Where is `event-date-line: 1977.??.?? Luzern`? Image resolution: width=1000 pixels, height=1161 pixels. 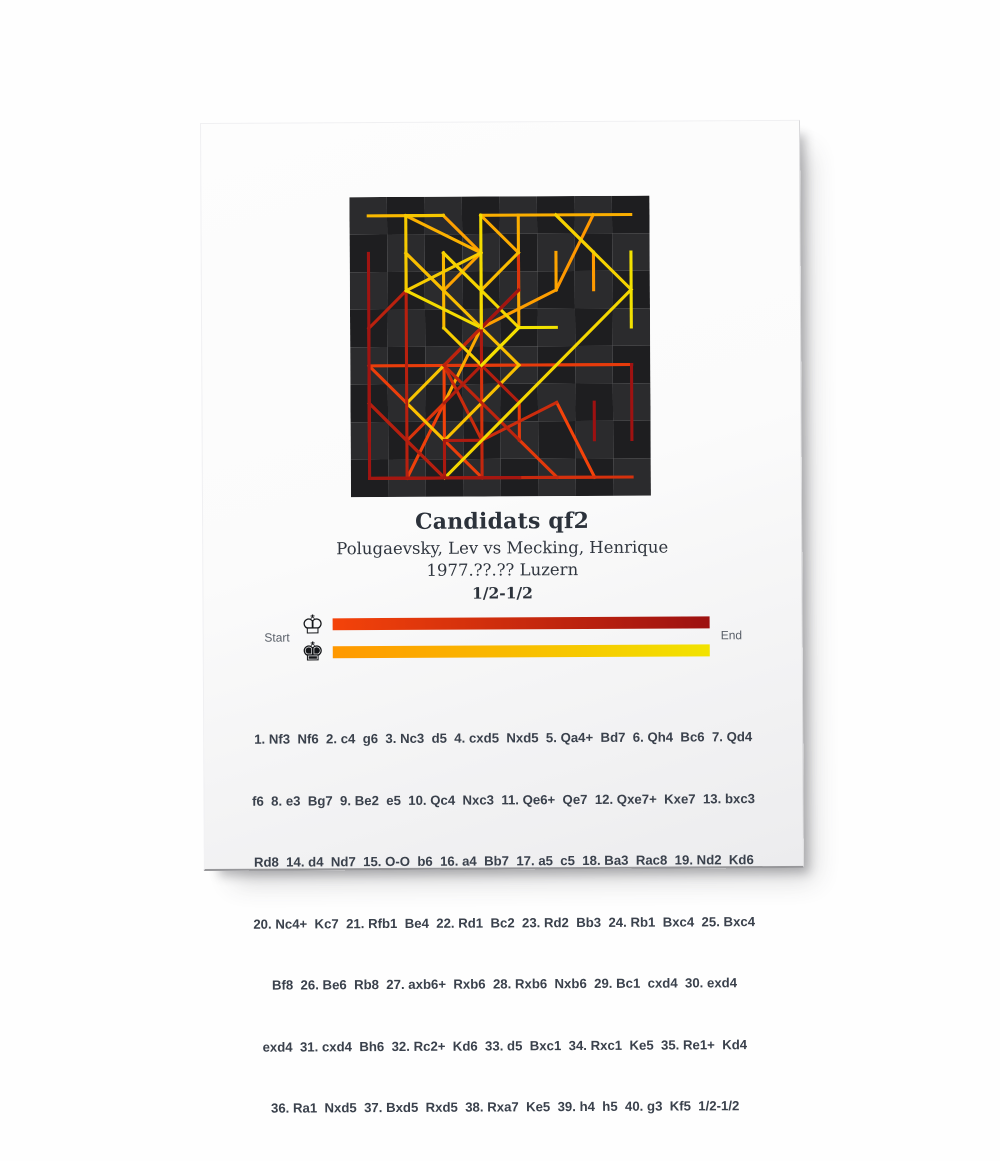 event-date-line: 1977.??.?? Luzern is located at coordinates (502, 570).